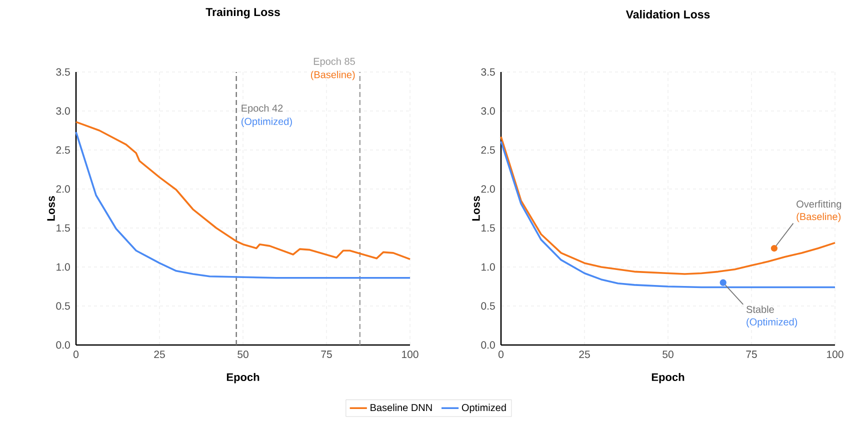 The image size is (856, 436). Describe the element at coordinates (262, 109) in the screenshot. I see `ref-line-label: Epoch 42` at that location.